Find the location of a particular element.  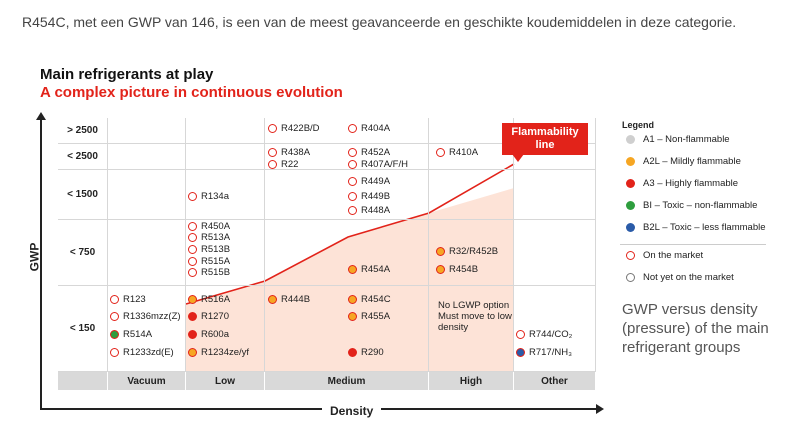

y-axis is located at coordinates (41, 264).